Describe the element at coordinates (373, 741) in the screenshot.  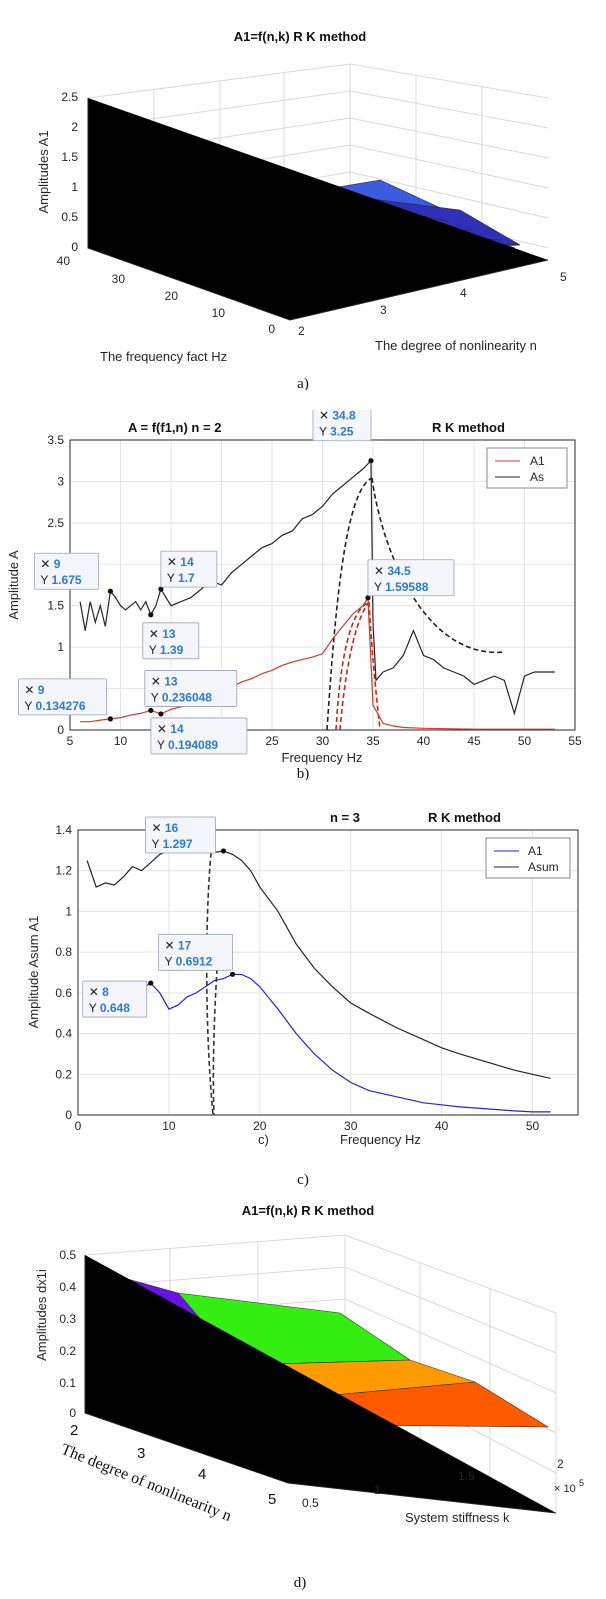
I see `x-tick-label: 35` at that location.